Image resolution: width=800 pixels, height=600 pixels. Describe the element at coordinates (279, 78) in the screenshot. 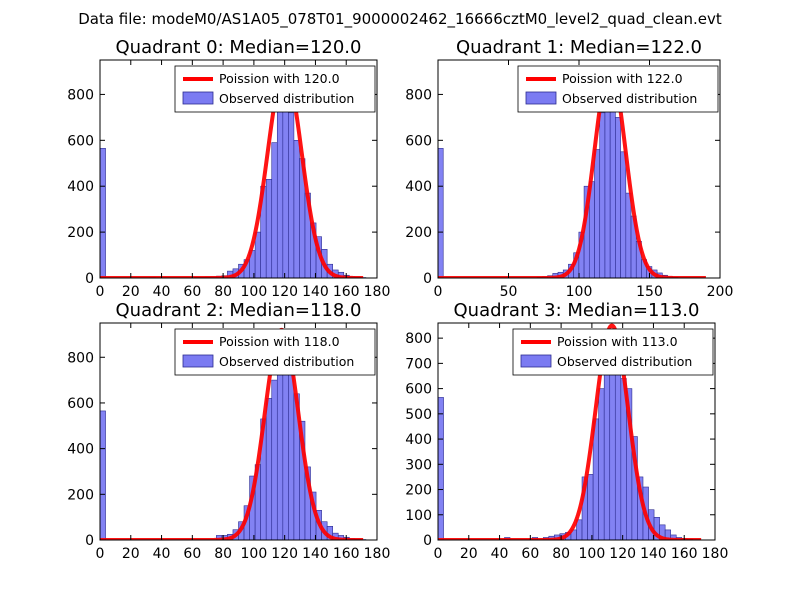

I see `legend-label-poisson: Poission with 120.0` at that location.